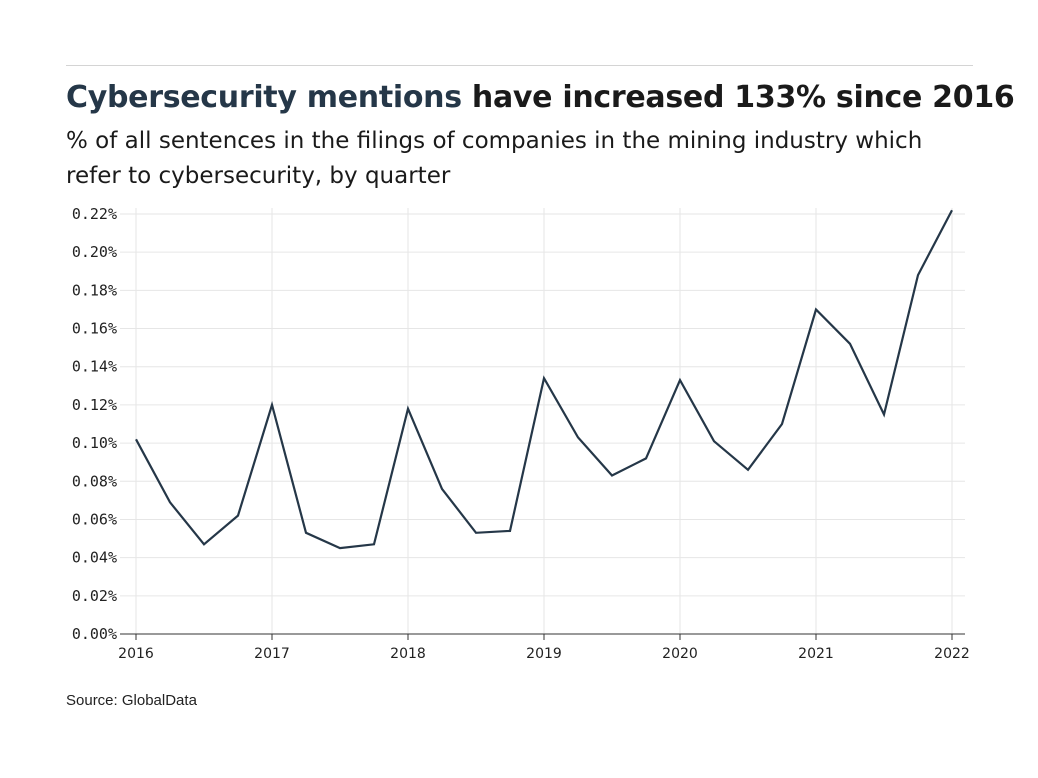 The width and height of the screenshot is (1038, 778). Describe the element at coordinates (264, 97) in the screenshot. I see `chart-title-accent: Cybersecurity mentions` at that location.